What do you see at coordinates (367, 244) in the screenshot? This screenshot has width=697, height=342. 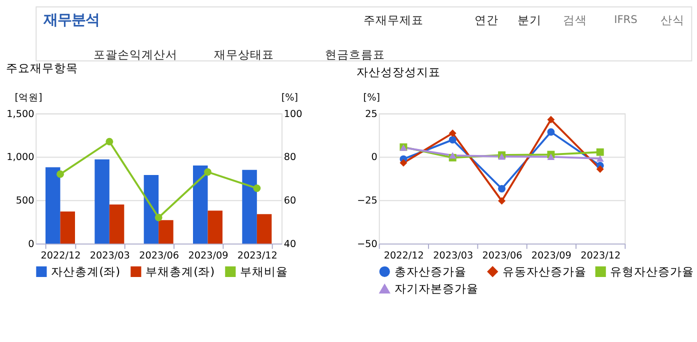 I see `y-tick-label: −50` at bounding box center [367, 244].